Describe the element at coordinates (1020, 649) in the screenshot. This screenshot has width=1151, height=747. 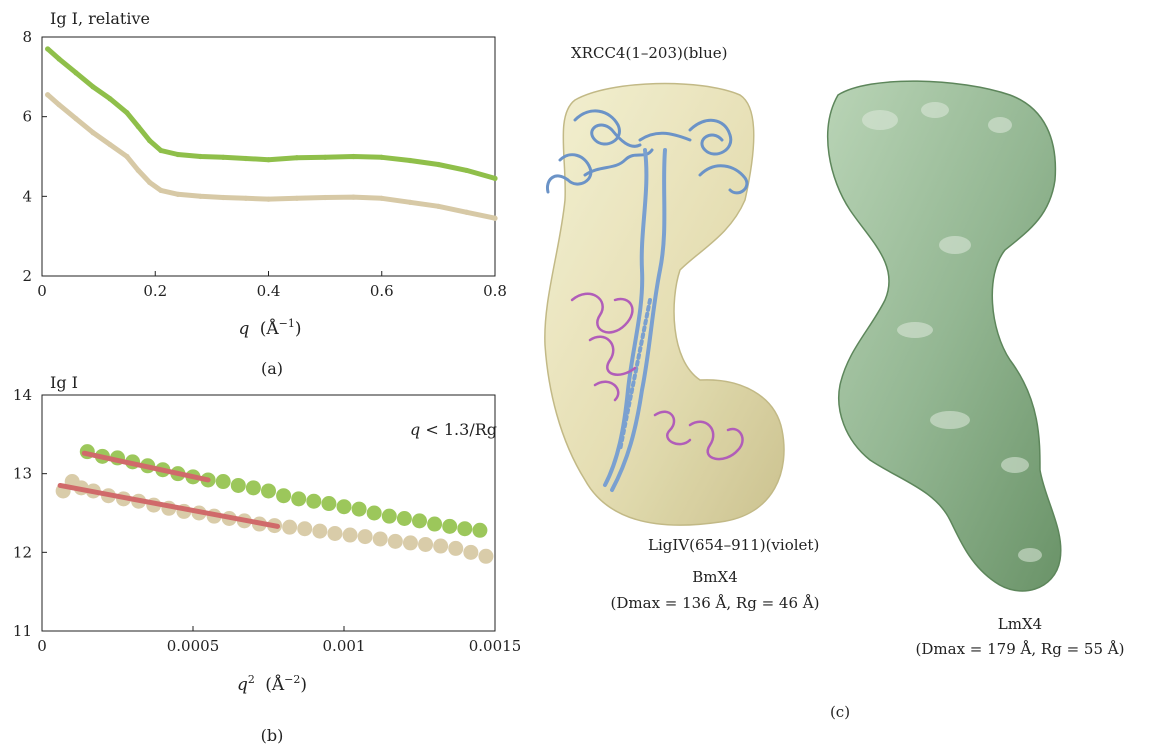
I see `lmx4-stats: (Dmax = 179 Å, Rg = 55 Å)` at that location.